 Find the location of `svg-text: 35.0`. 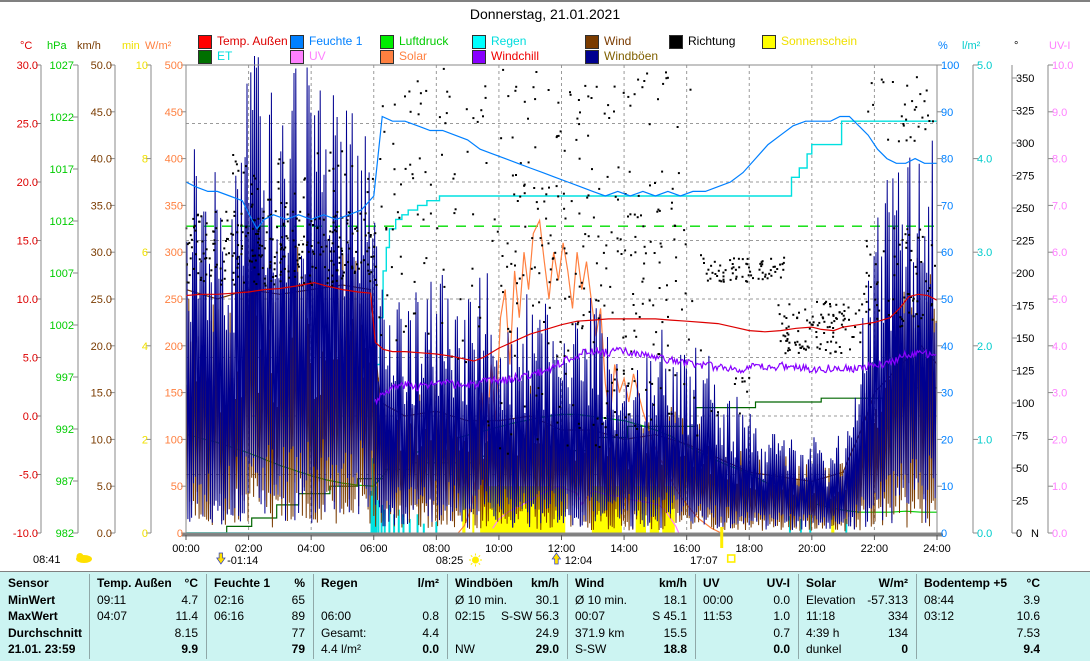

svg-text: 35.0 is located at coordinates (101, 206).